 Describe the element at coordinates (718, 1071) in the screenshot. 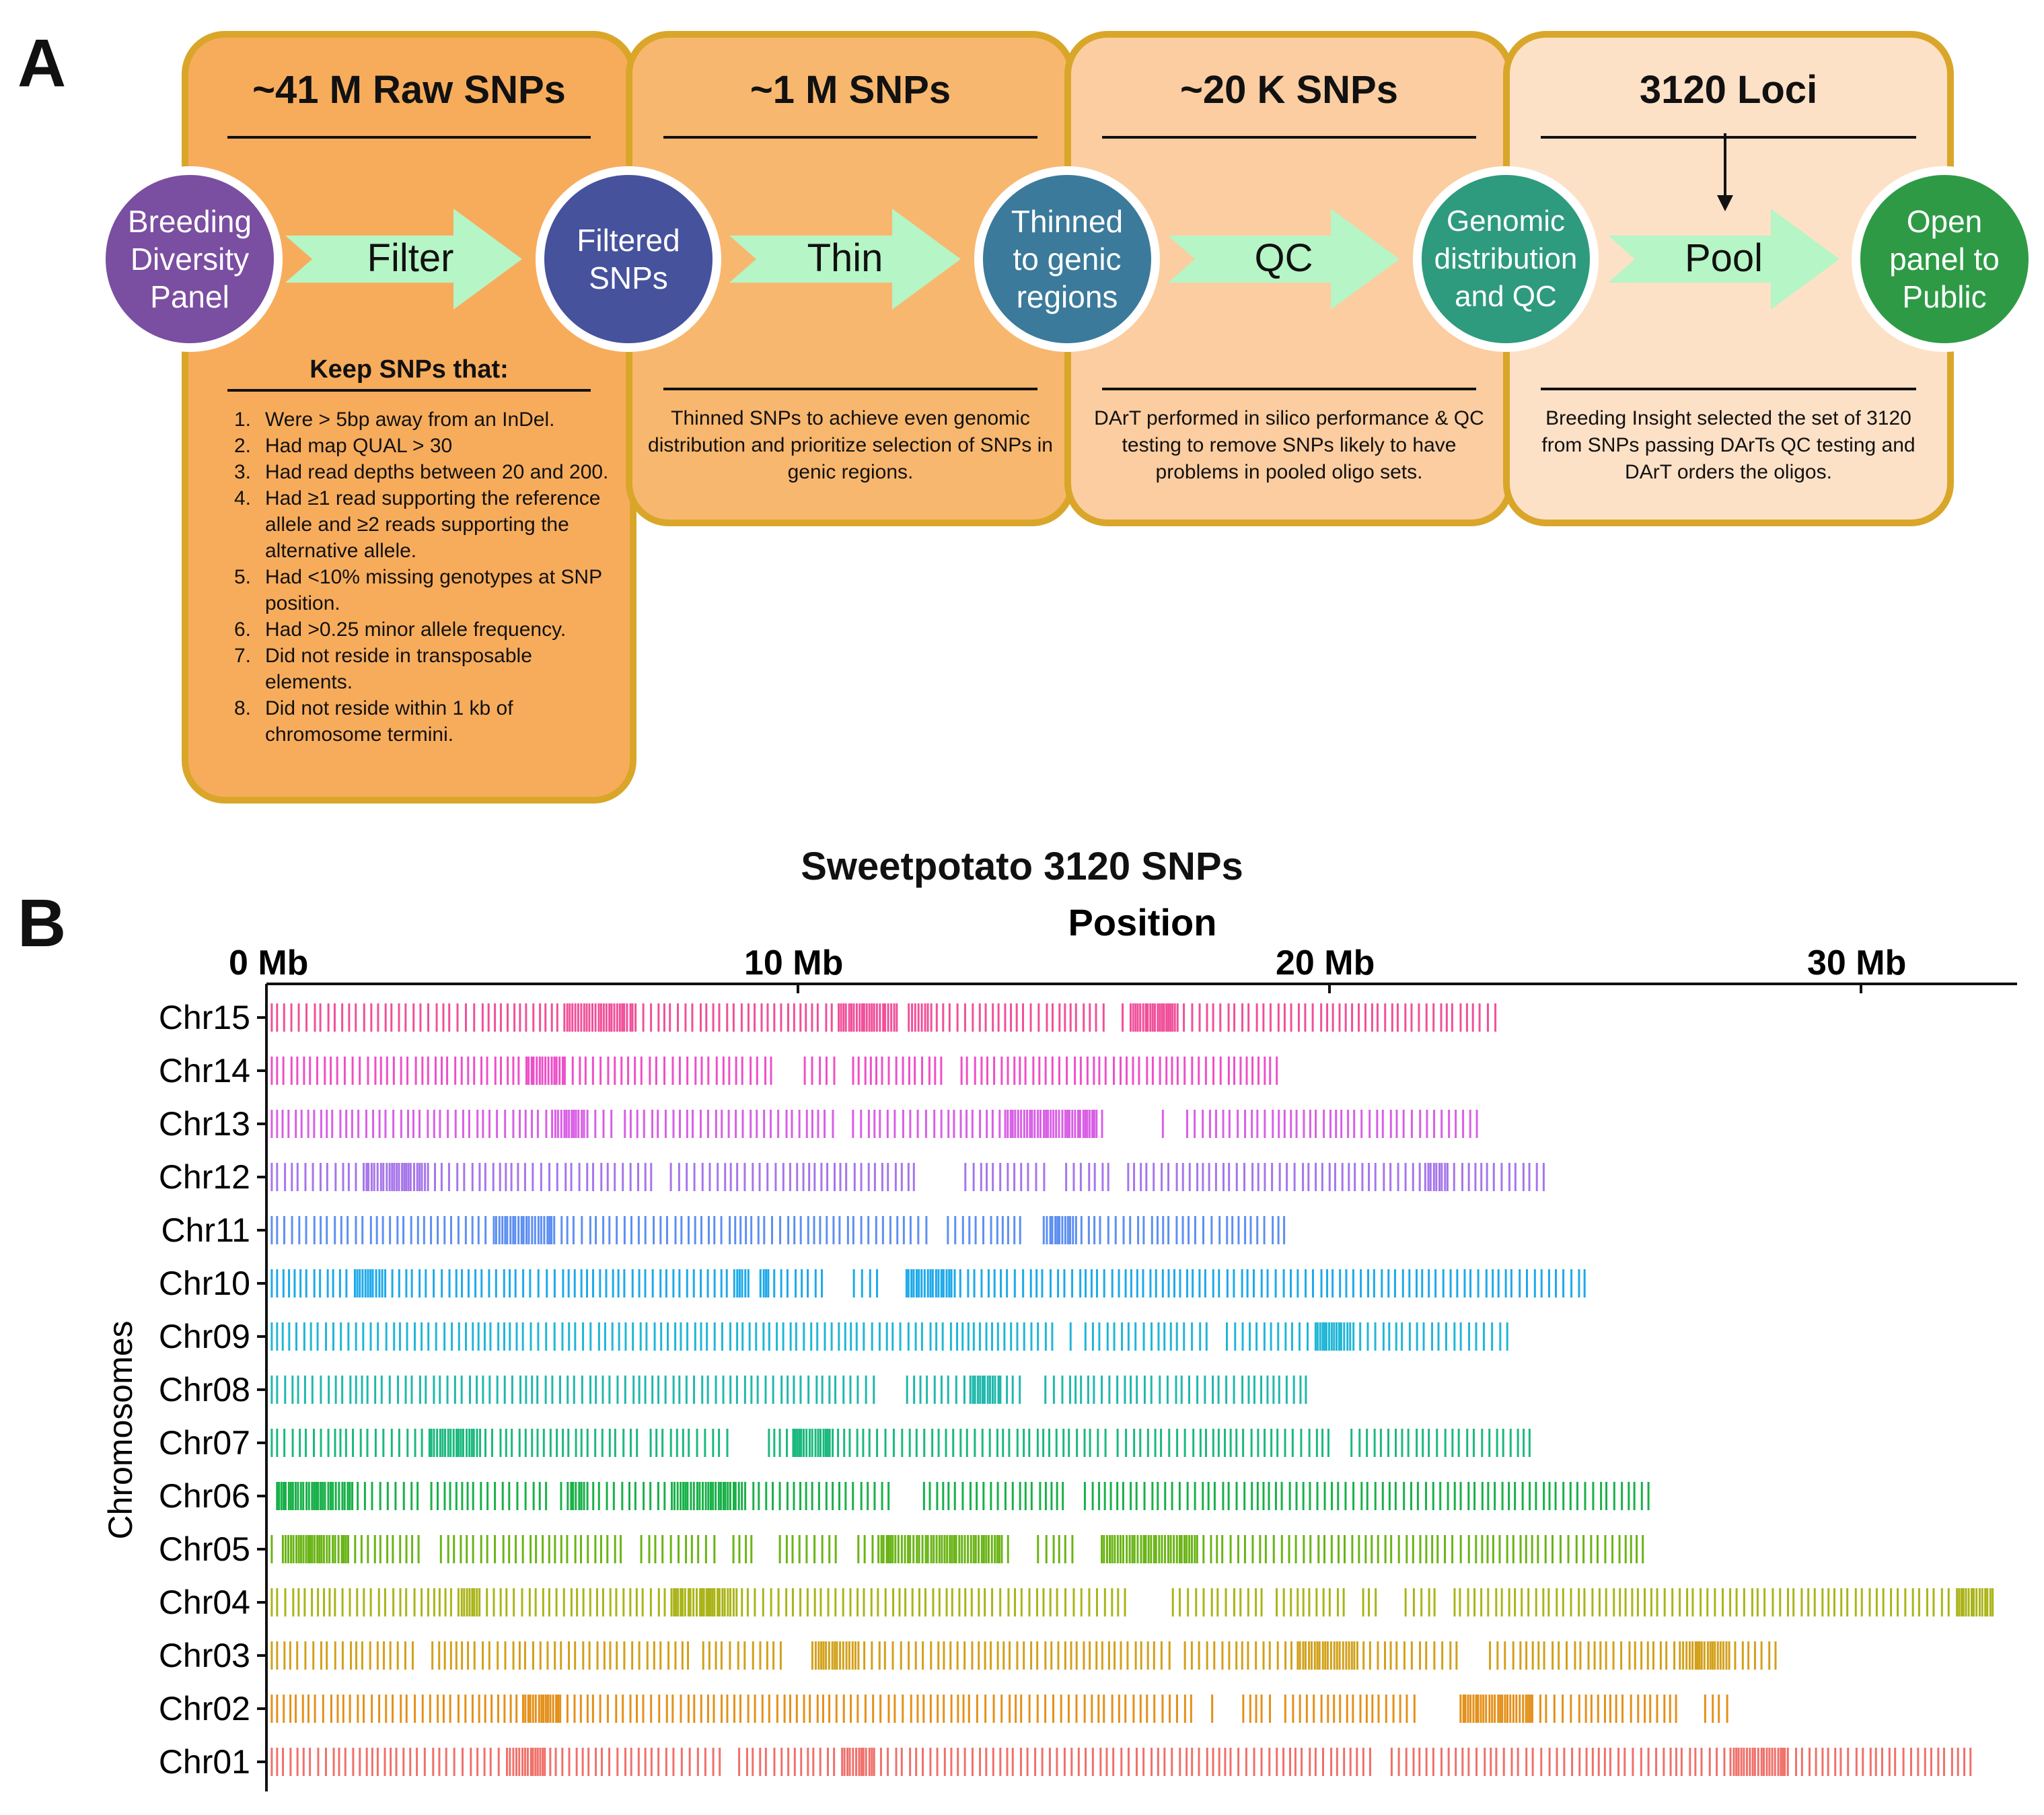

I see `chromosome-row-chr14: Chr14` at that location.